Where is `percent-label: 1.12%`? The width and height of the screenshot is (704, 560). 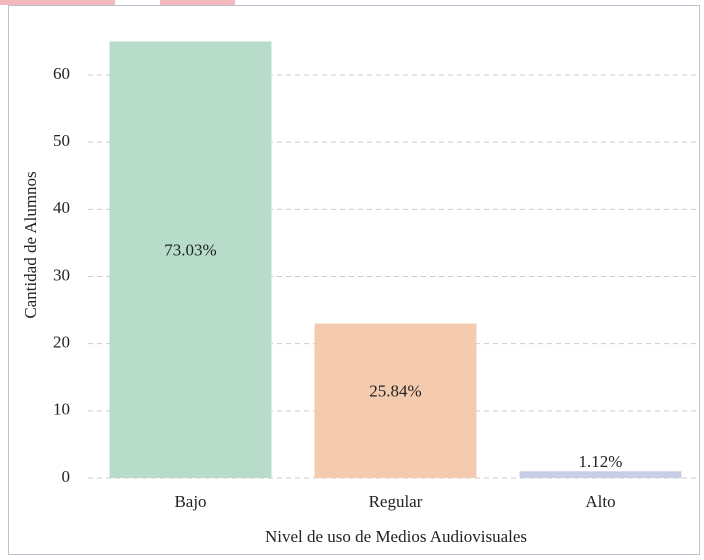
percent-label: 1.12% is located at coordinates (601, 461).